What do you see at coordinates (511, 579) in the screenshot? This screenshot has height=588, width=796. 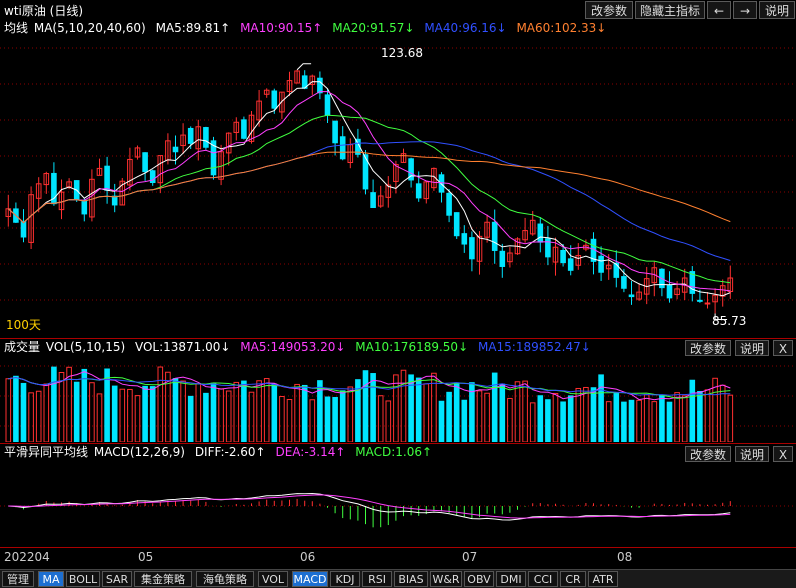 I see `tab-dmi: DMI` at bounding box center [511, 579].